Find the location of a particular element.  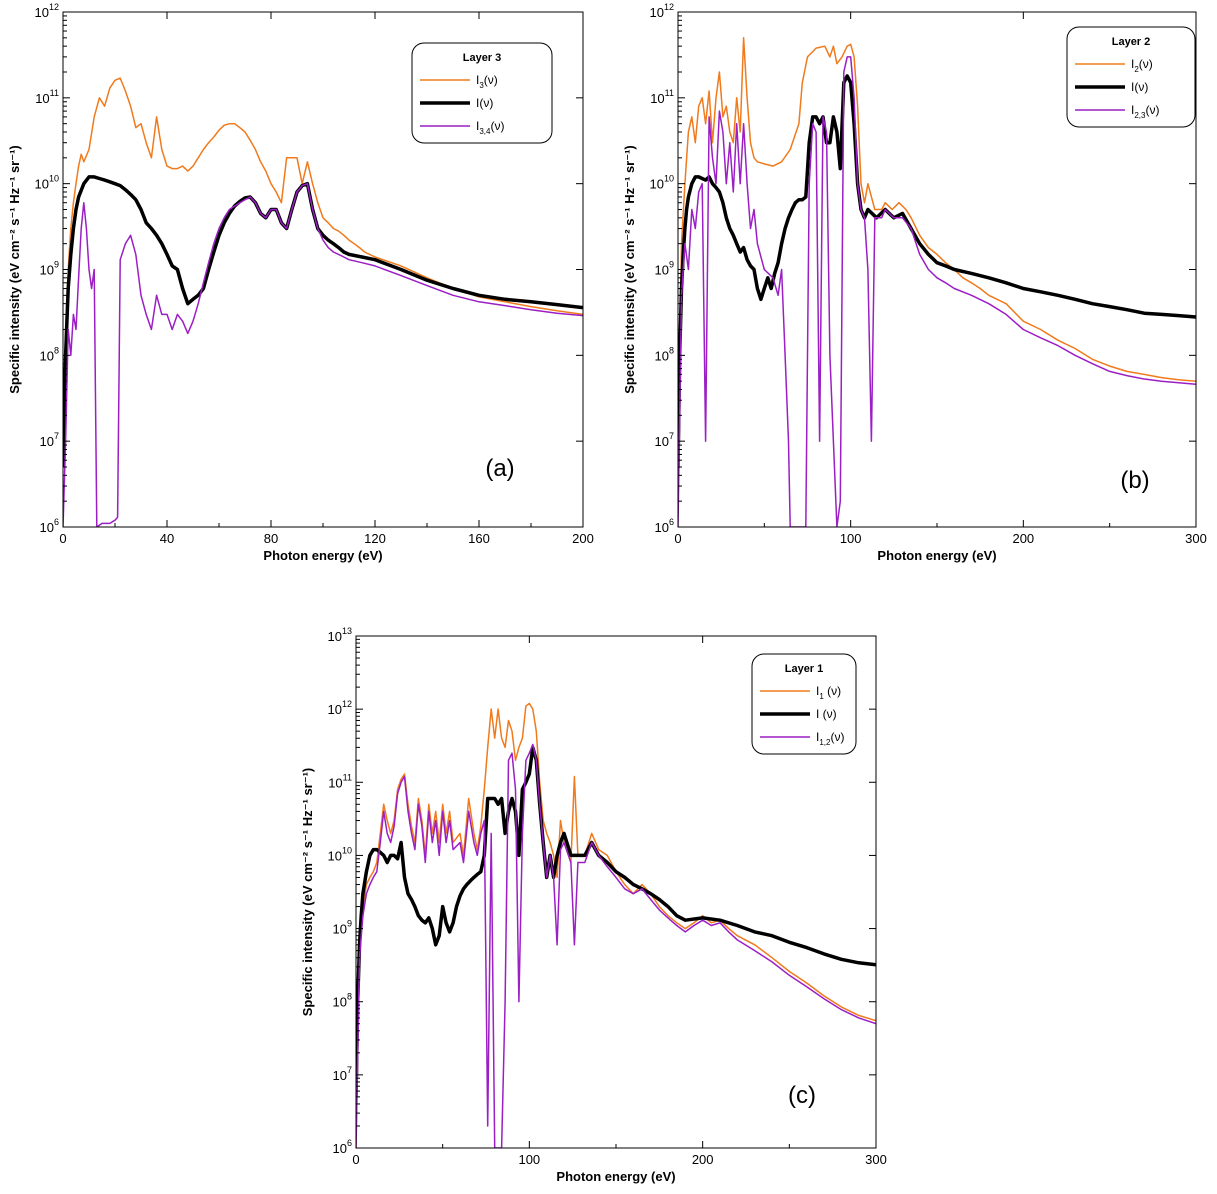

legend-title: Layer 1 is located at coordinates (804, 669).